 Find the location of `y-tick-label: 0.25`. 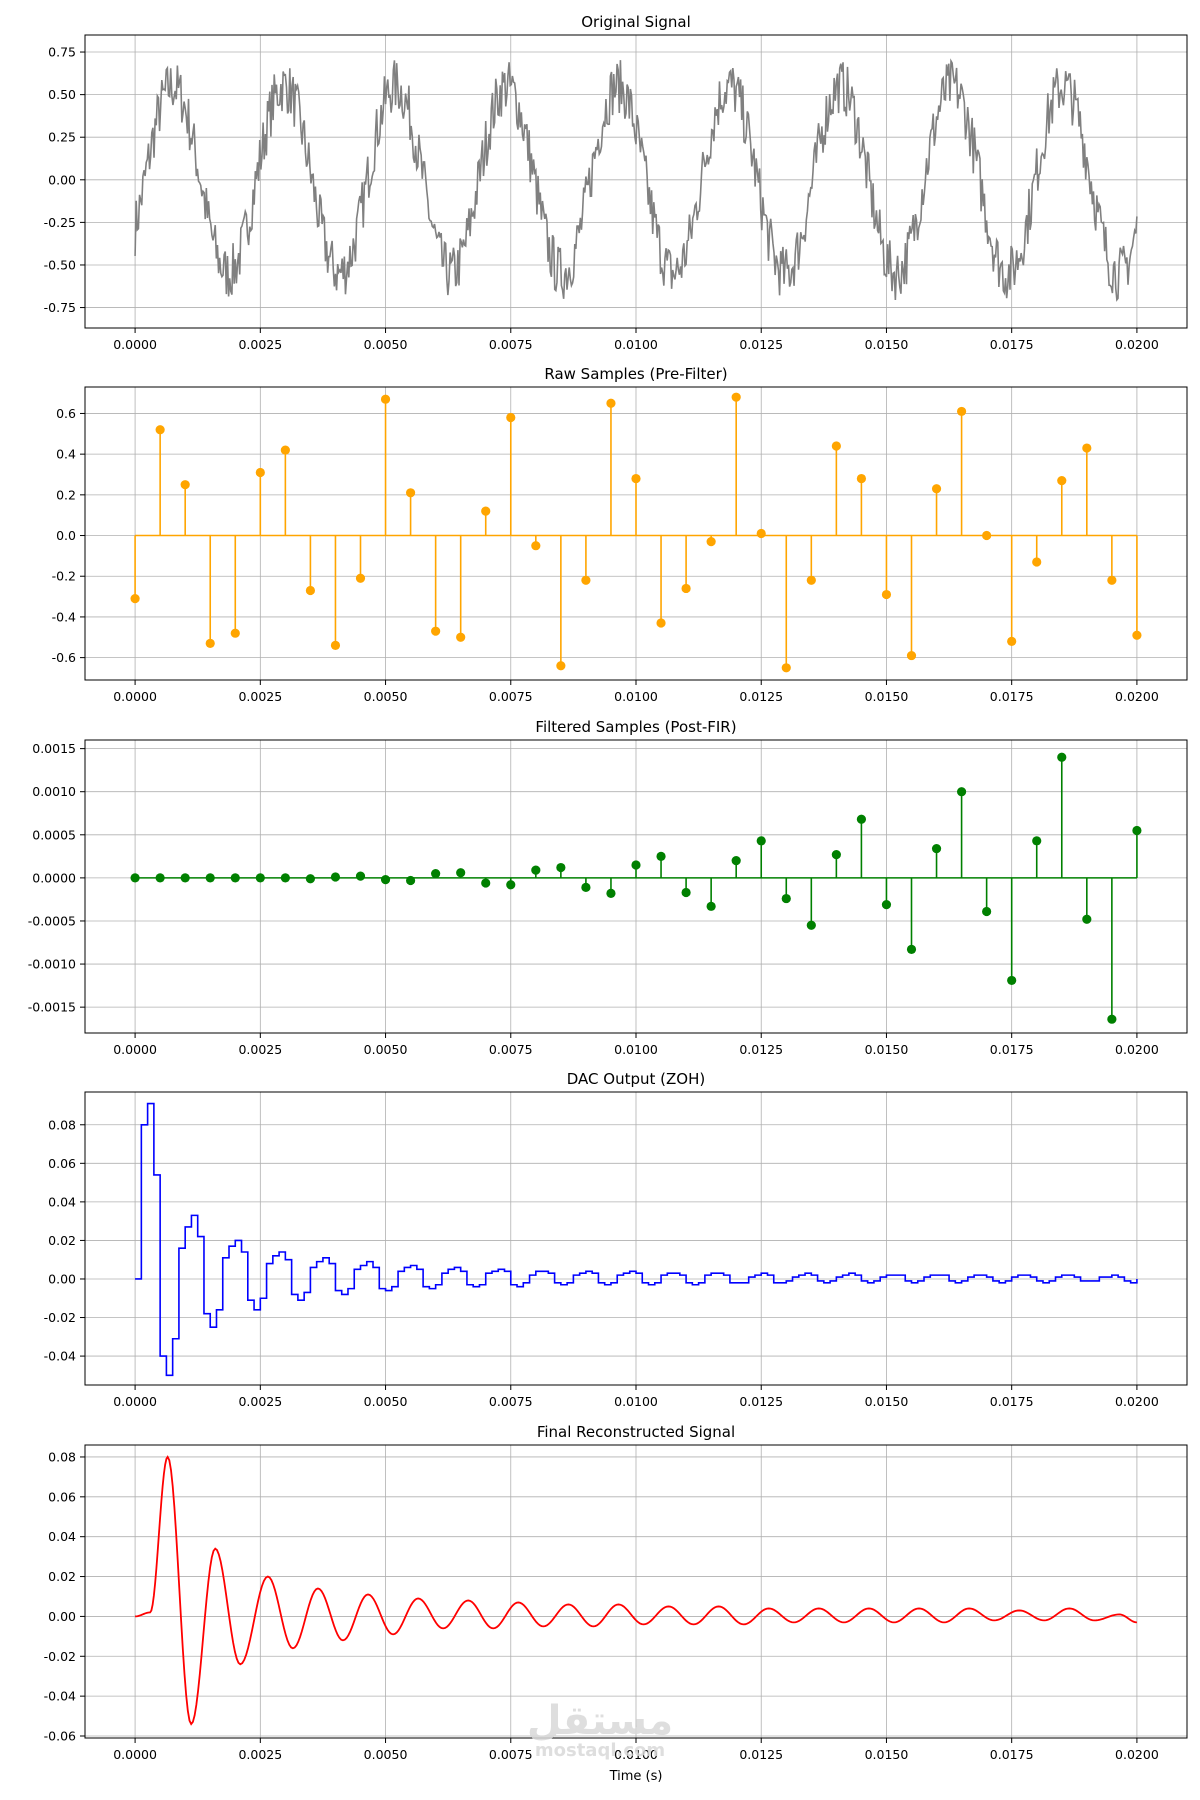

y-tick-label: 0.25 is located at coordinates (62, 137).